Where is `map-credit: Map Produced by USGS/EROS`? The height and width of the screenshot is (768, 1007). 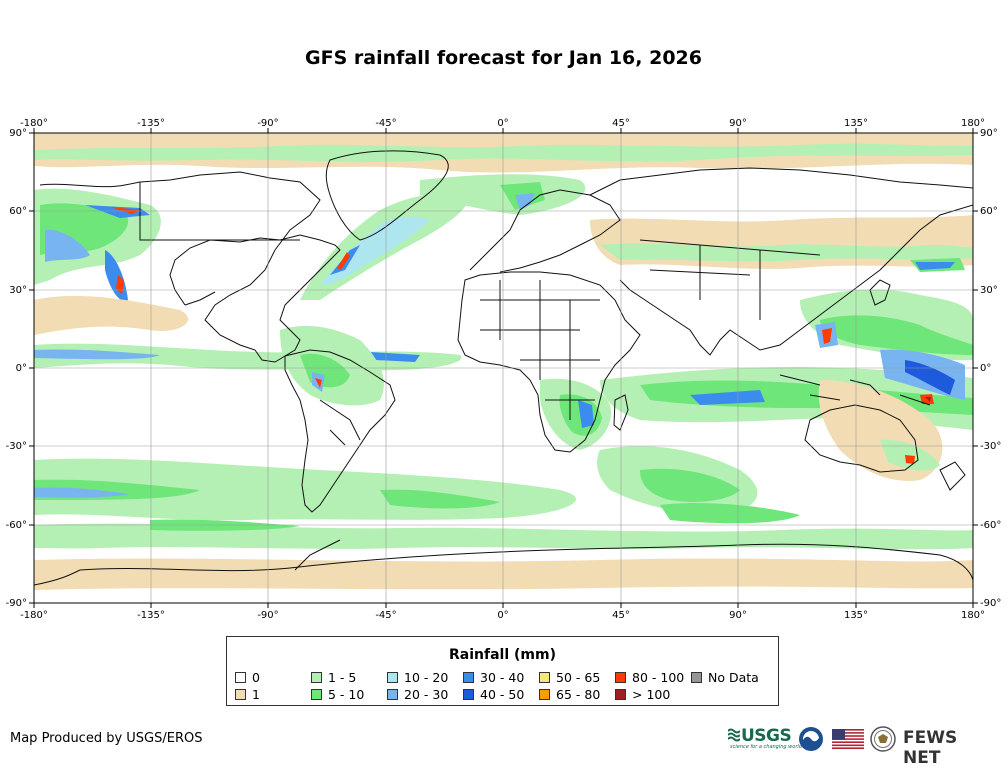
map-credit: Map Produced by USGS/EROS is located at coordinates (106, 738).